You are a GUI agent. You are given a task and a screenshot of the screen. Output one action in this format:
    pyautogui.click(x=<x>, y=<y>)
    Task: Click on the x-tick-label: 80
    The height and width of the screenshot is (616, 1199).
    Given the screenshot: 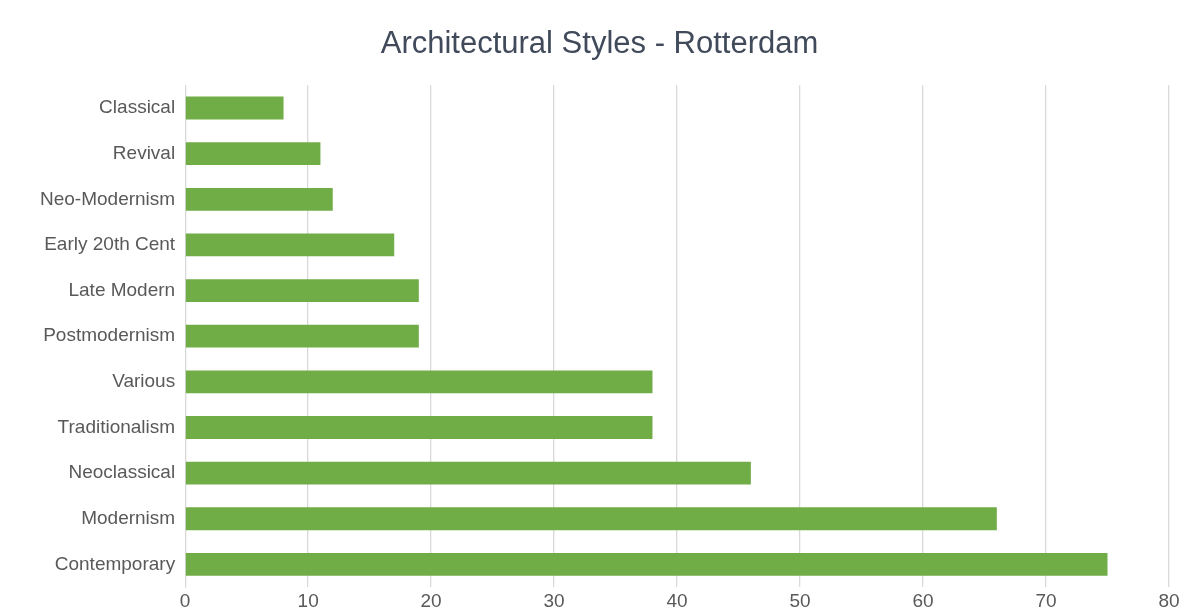 What is the action you would take?
    pyautogui.click(x=1169, y=600)
    